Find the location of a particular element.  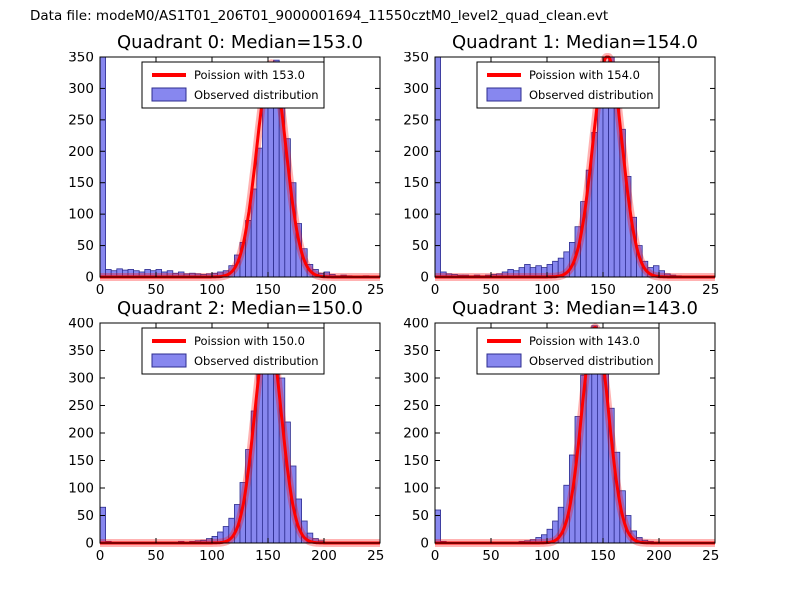

legend-label-fit: Poission with 150.0 is located at coordinates (249, 341).